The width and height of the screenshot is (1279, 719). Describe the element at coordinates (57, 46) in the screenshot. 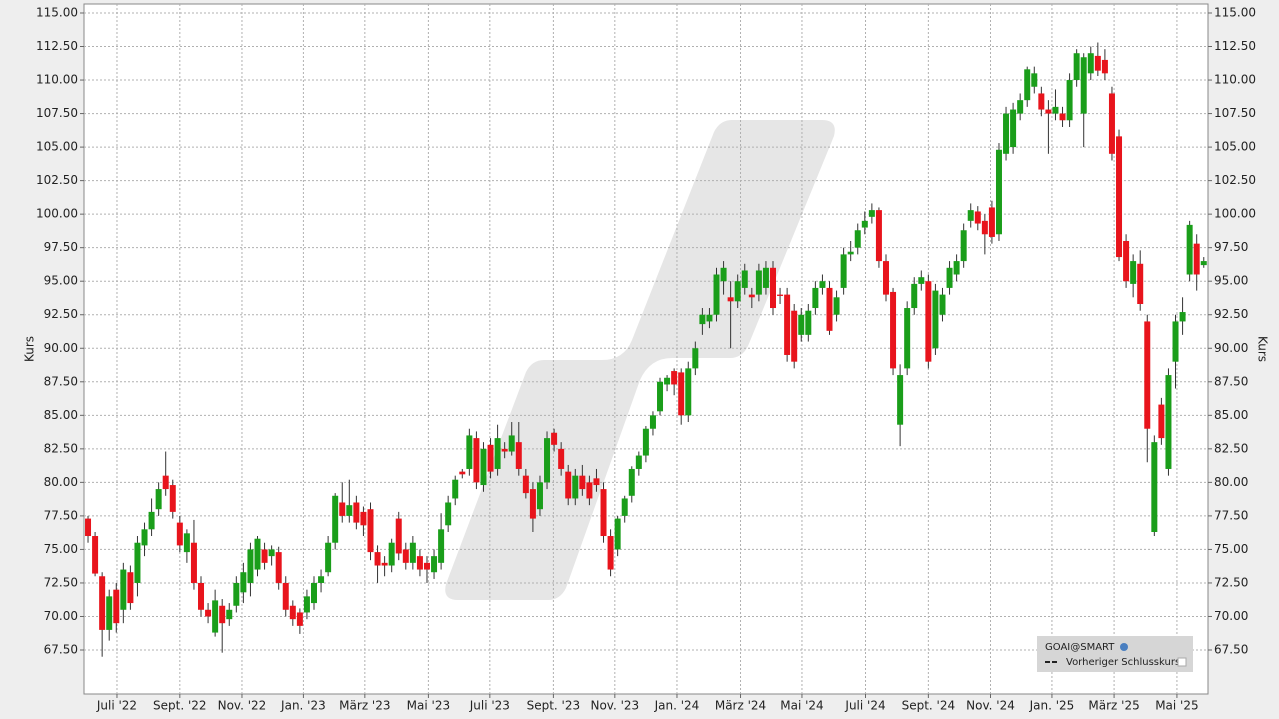

I see `y-tick-label: 112.50` at that location.